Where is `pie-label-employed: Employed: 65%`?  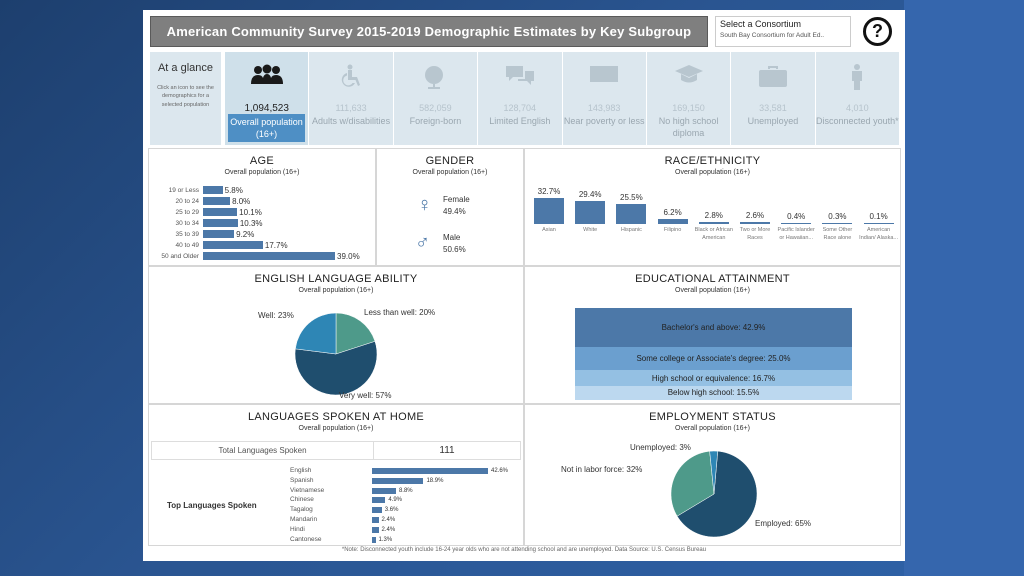 pie-label-employed: Employed: 65% is located at coordinates (783, 523).